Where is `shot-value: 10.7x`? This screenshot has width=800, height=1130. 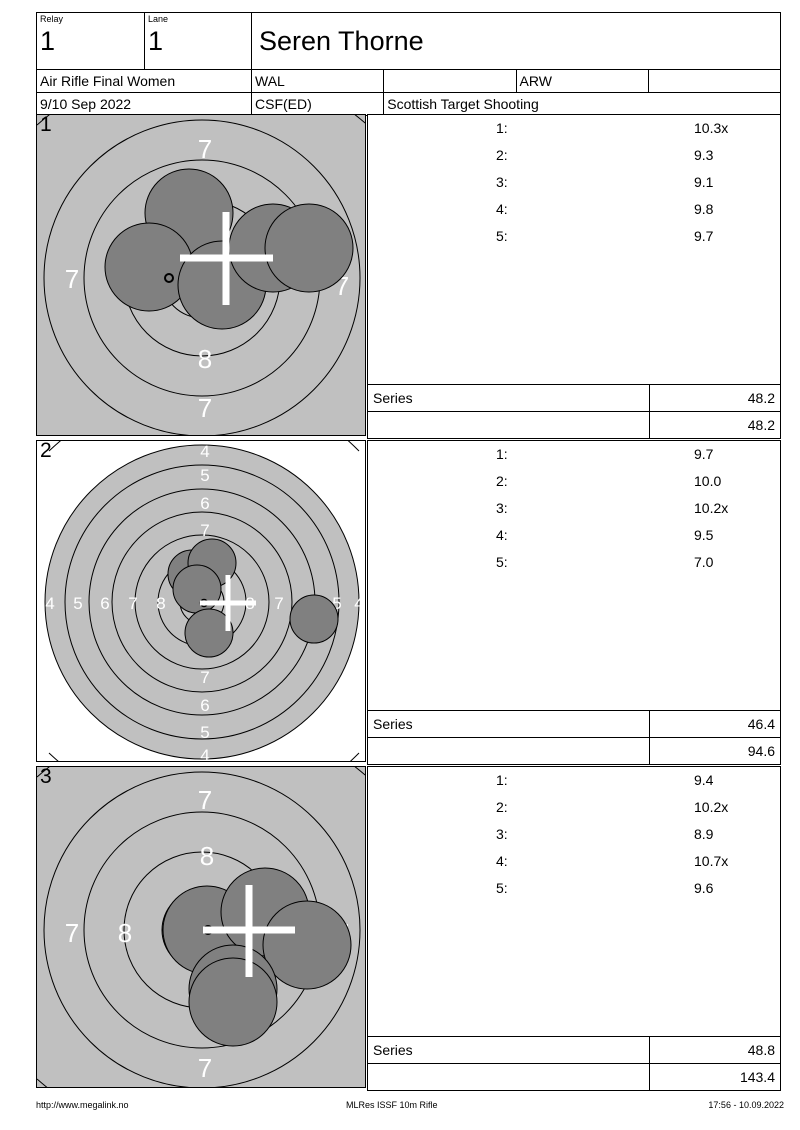
shot-value: 10.7x is located at coordinates (711, 861).